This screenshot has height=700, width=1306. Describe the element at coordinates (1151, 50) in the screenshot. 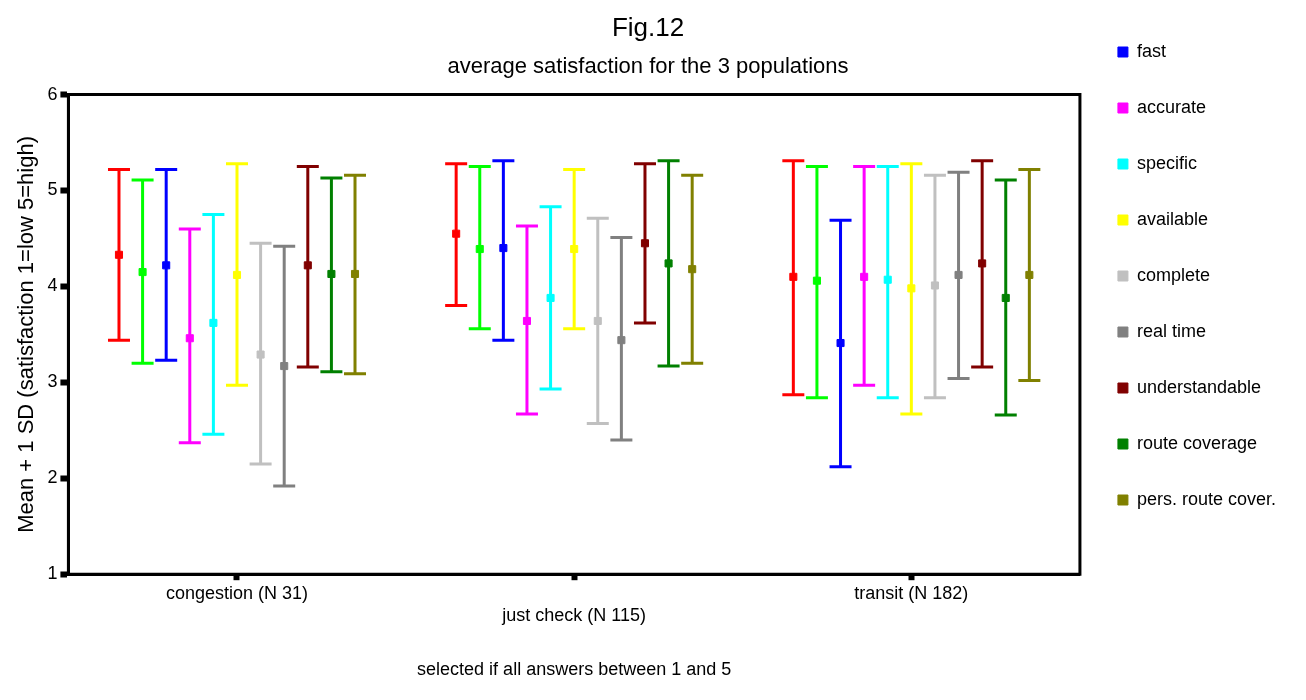

I see `legend-label: fast` at that location.